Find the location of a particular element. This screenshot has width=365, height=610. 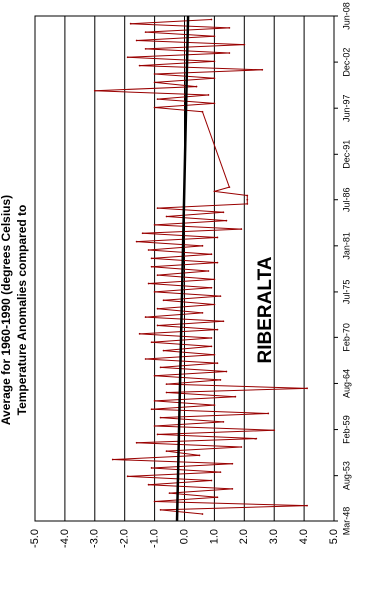

x-tick-label: Jan-81 is located at coordinates (346, 246).